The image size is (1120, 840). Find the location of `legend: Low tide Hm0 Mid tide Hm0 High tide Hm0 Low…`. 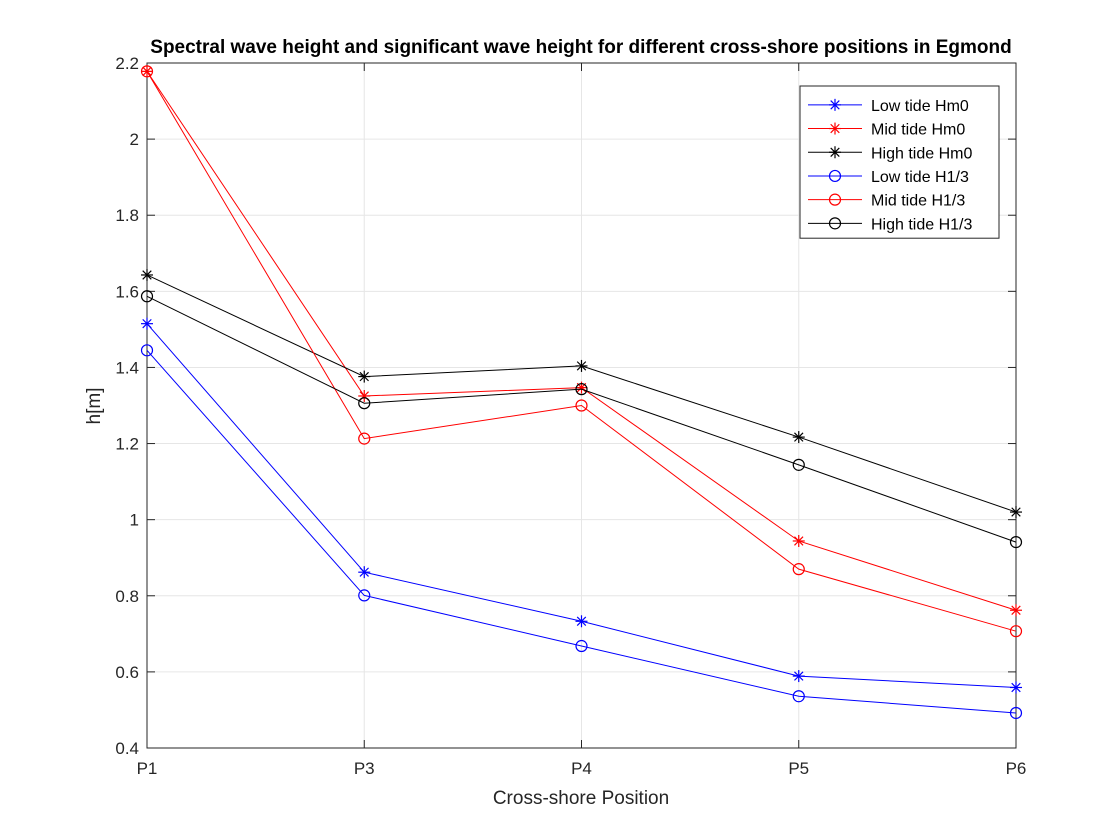

legend: Low tide Hm0 Mid tide Hm0 High tide Hm0 Low… is located at coordinates (899, 162).